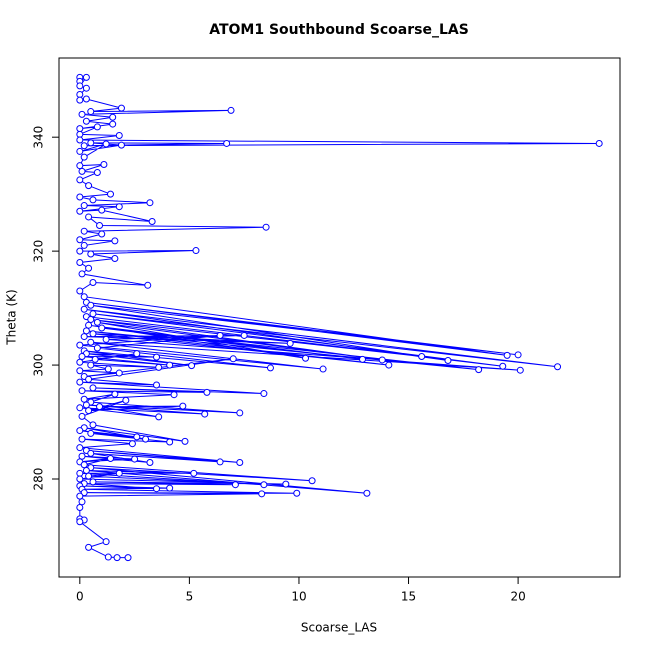  I want to click on y-tick-label: 300, so click(39, 365).